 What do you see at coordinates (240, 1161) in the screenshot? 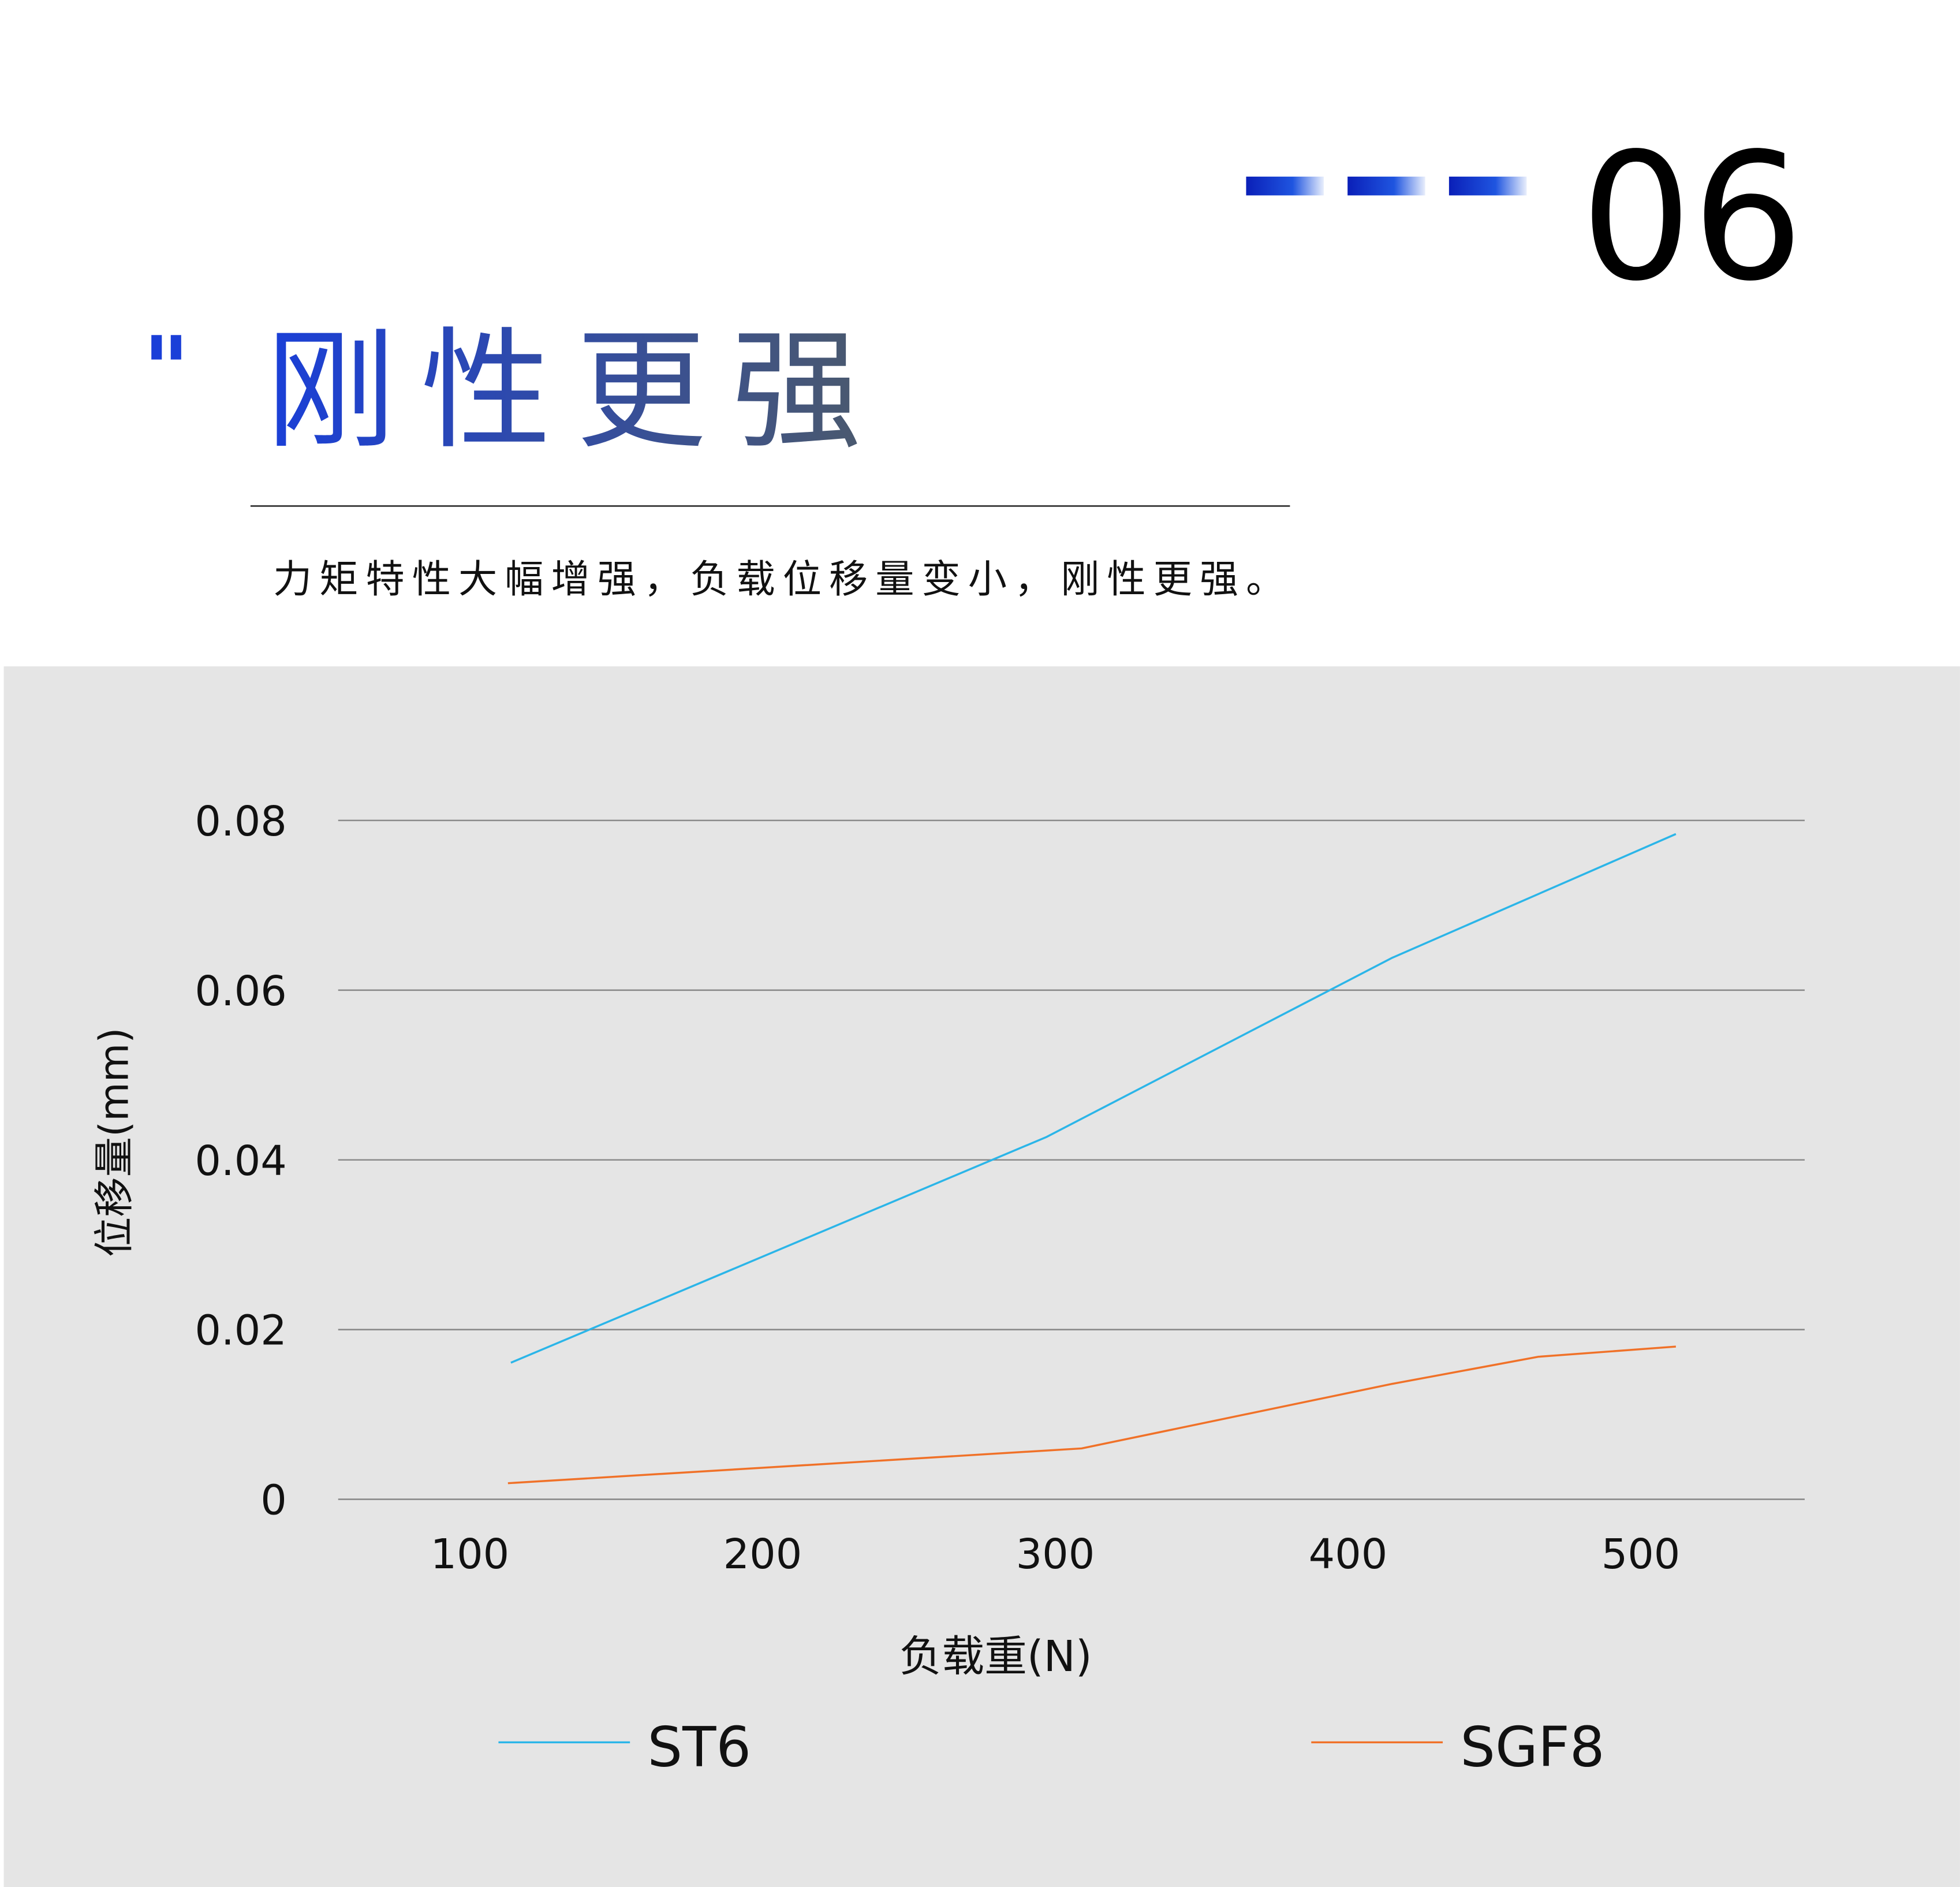
I see `y-tick-label: 0.04` at bounding box center [240, 1161].